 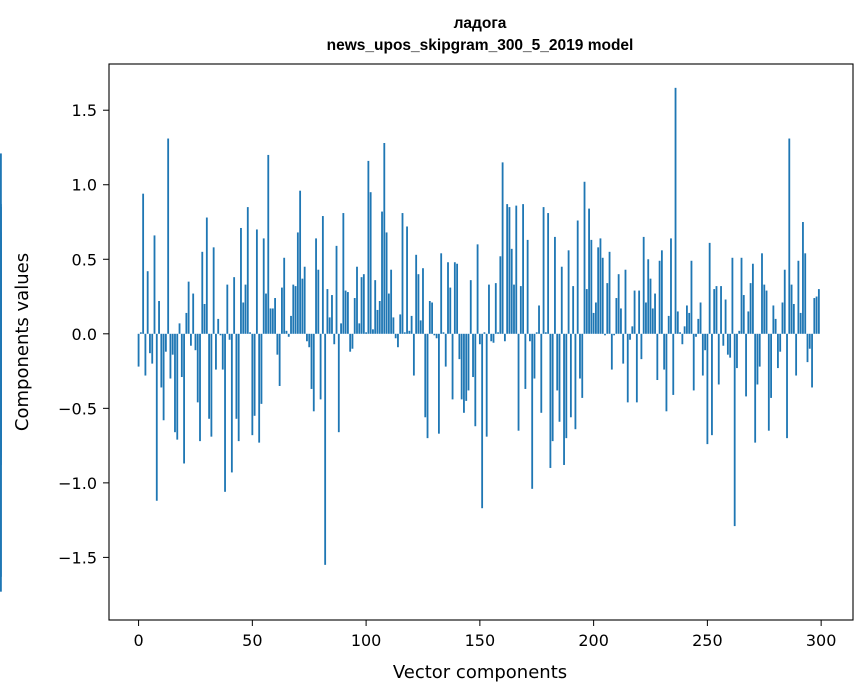 I want to click on x-tick-label: 250, so click(x=707, y=640).